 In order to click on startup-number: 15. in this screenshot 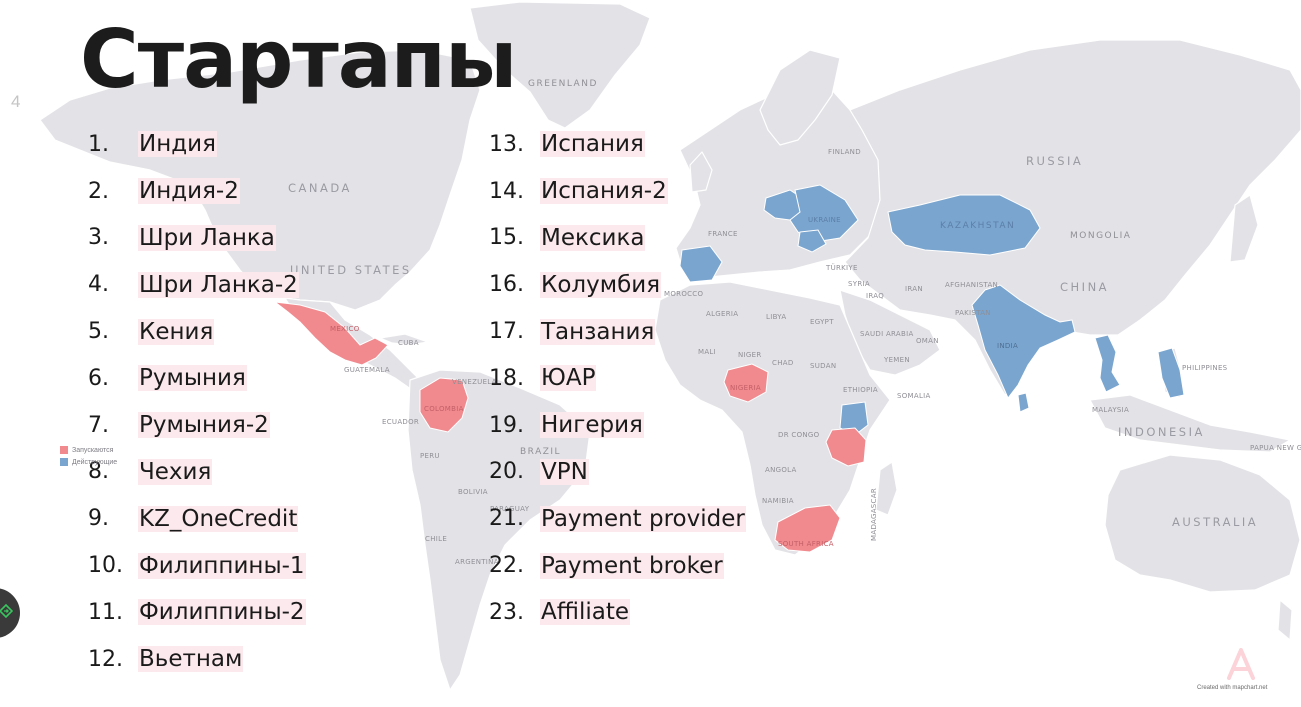, I will do `click(506, 238)`.